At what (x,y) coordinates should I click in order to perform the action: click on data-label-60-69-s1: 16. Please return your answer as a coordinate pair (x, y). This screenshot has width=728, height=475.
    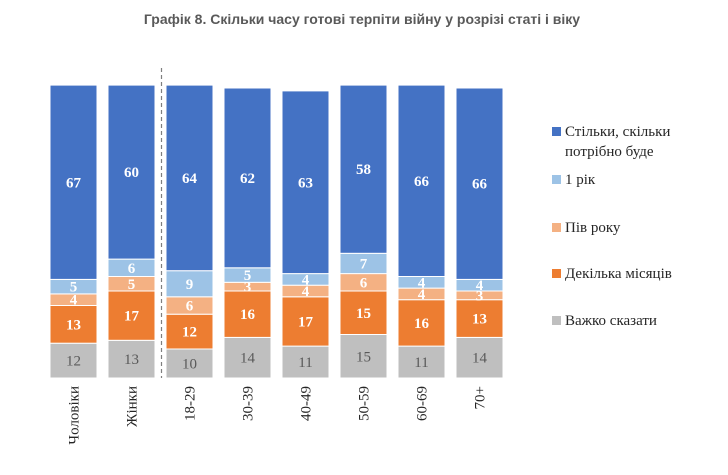
    Looking at the image, I should click on (422, 324).